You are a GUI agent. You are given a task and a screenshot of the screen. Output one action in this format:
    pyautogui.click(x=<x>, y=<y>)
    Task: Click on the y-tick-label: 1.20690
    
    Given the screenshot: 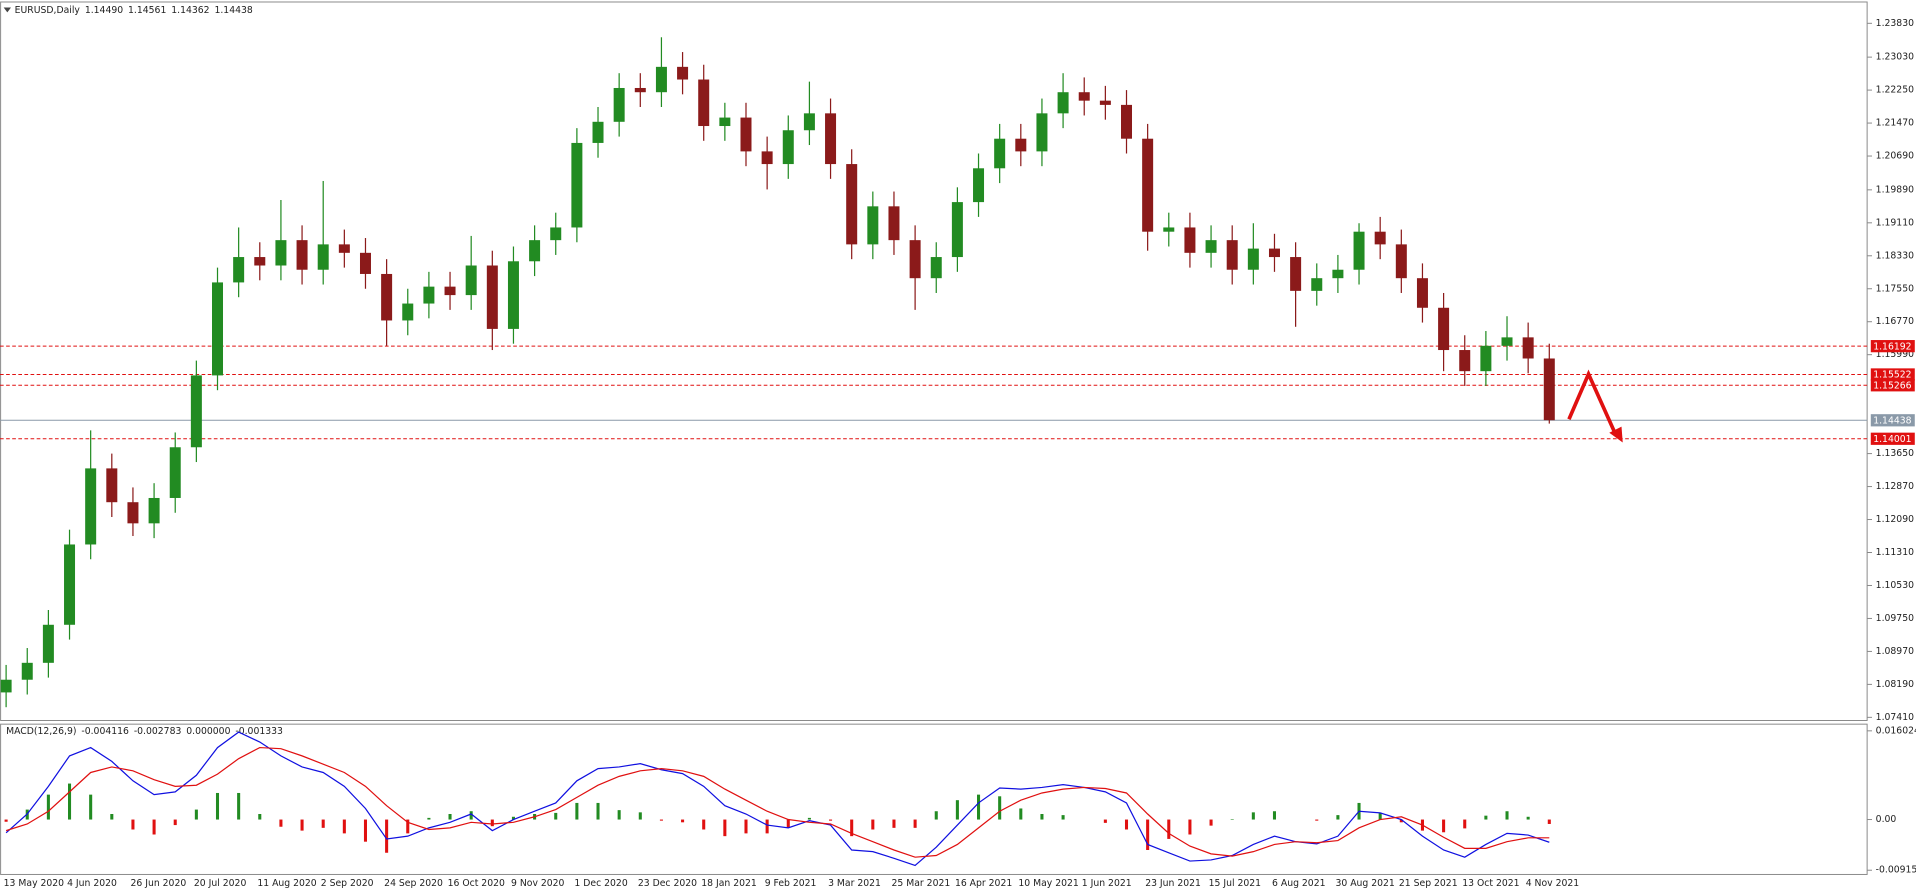 What is the action you would take?
    pyautogui.click(x=1895, y=156)
    